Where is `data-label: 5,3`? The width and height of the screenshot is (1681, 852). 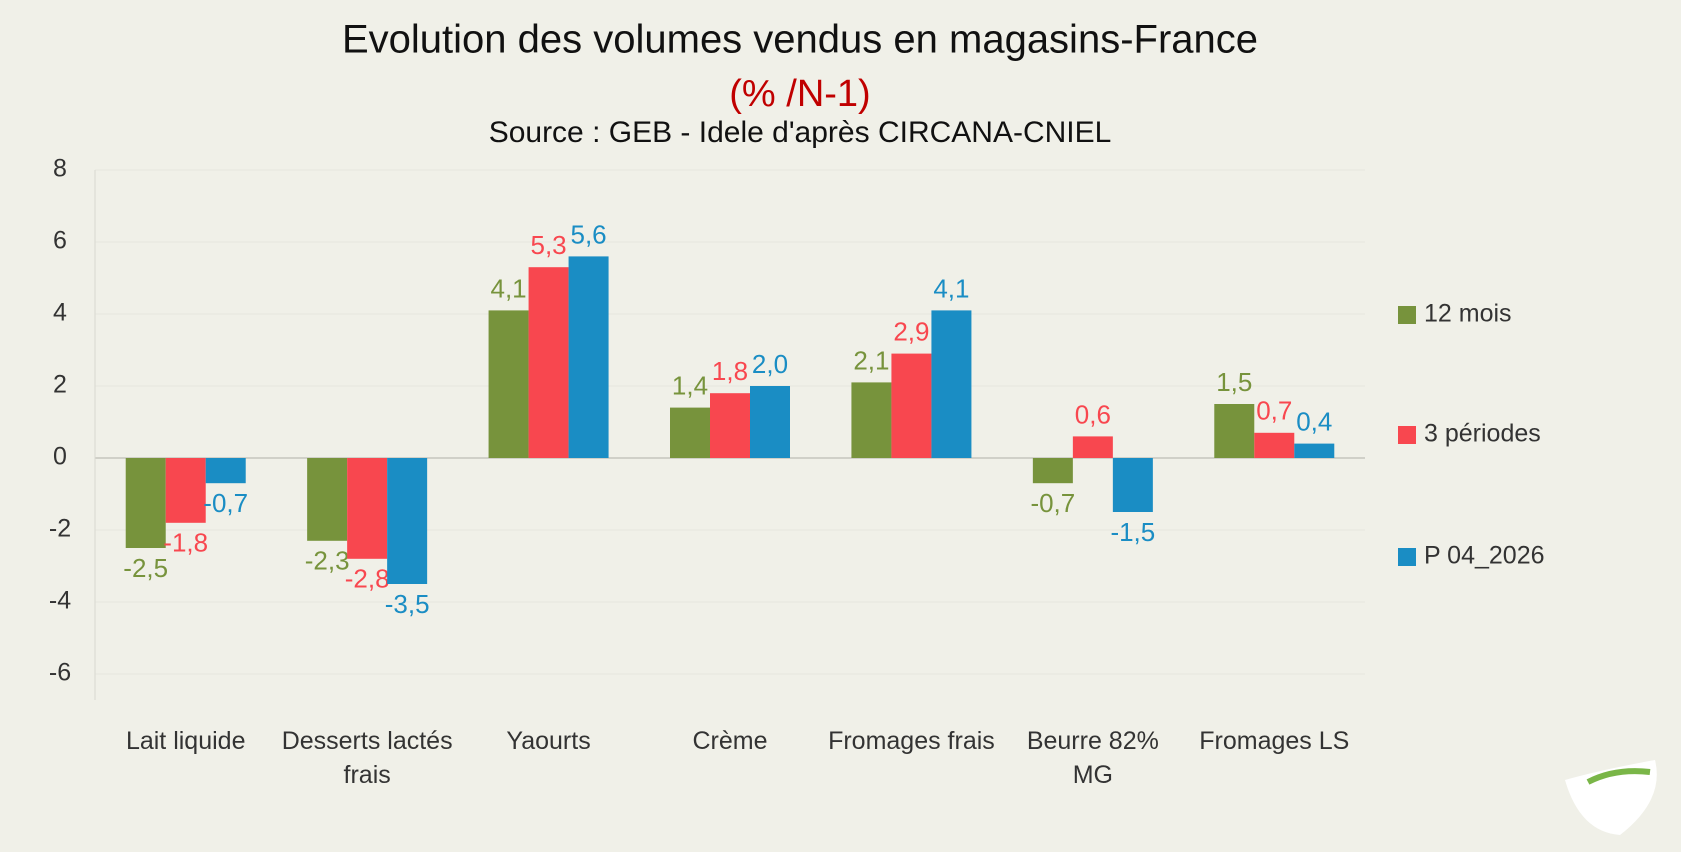
data-label: 5,3 is located at coordinates (548, 245).